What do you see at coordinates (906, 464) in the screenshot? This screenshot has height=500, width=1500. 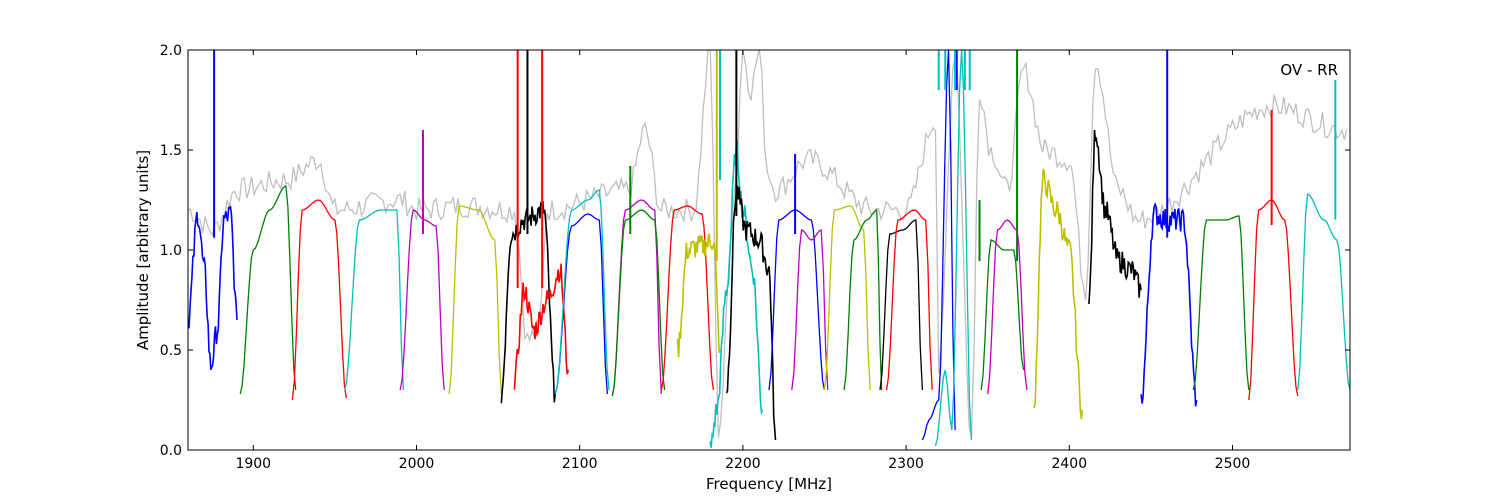 I see `x-tick-label: 2300` at bounding box center [906, 464].